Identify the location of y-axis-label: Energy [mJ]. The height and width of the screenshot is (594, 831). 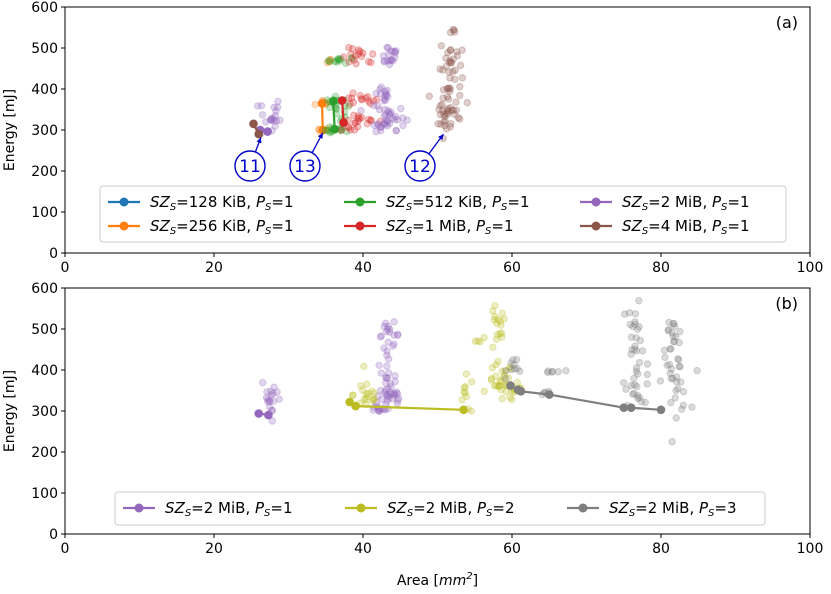
(10, 130).